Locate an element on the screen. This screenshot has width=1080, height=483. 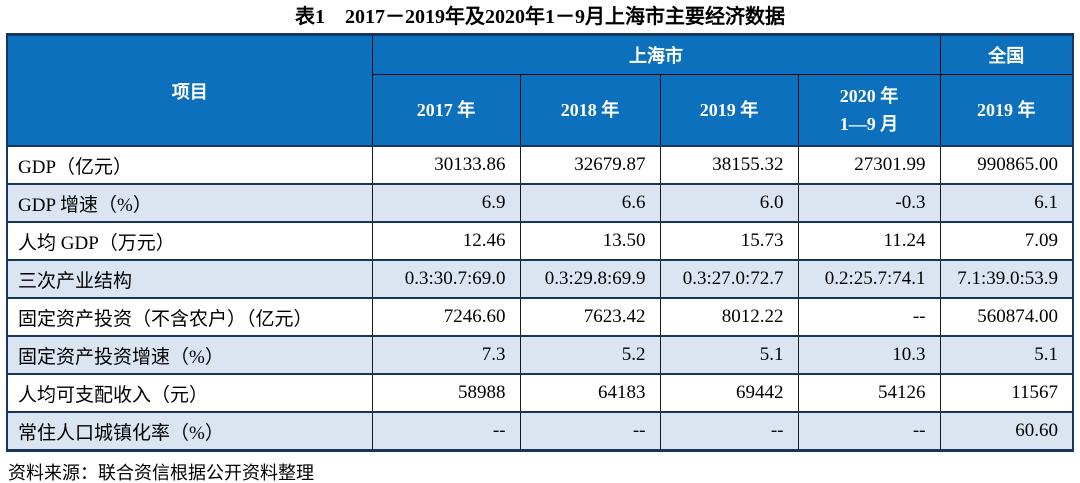
value-cell: -0.3 is located at coordinates (869, 203).